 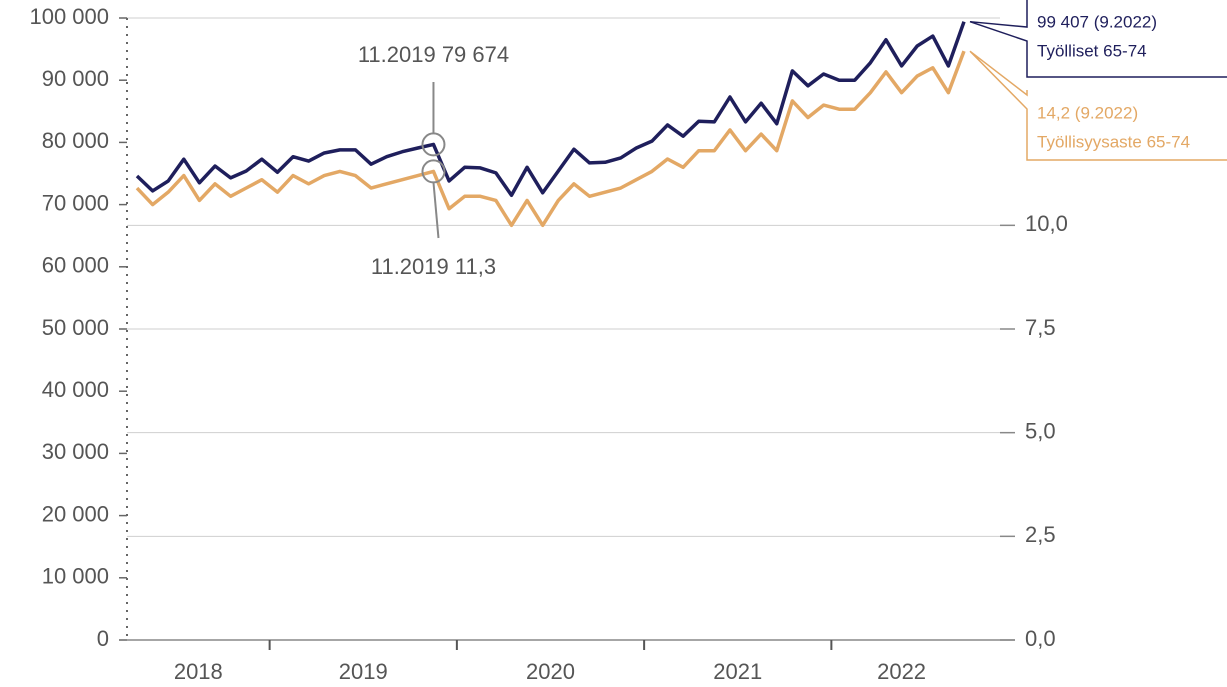 What do you see at coordinates (1040, 430) in the screenshot?
I see `y2-tick-label: 5,0` at bounding box center [1040, 430].